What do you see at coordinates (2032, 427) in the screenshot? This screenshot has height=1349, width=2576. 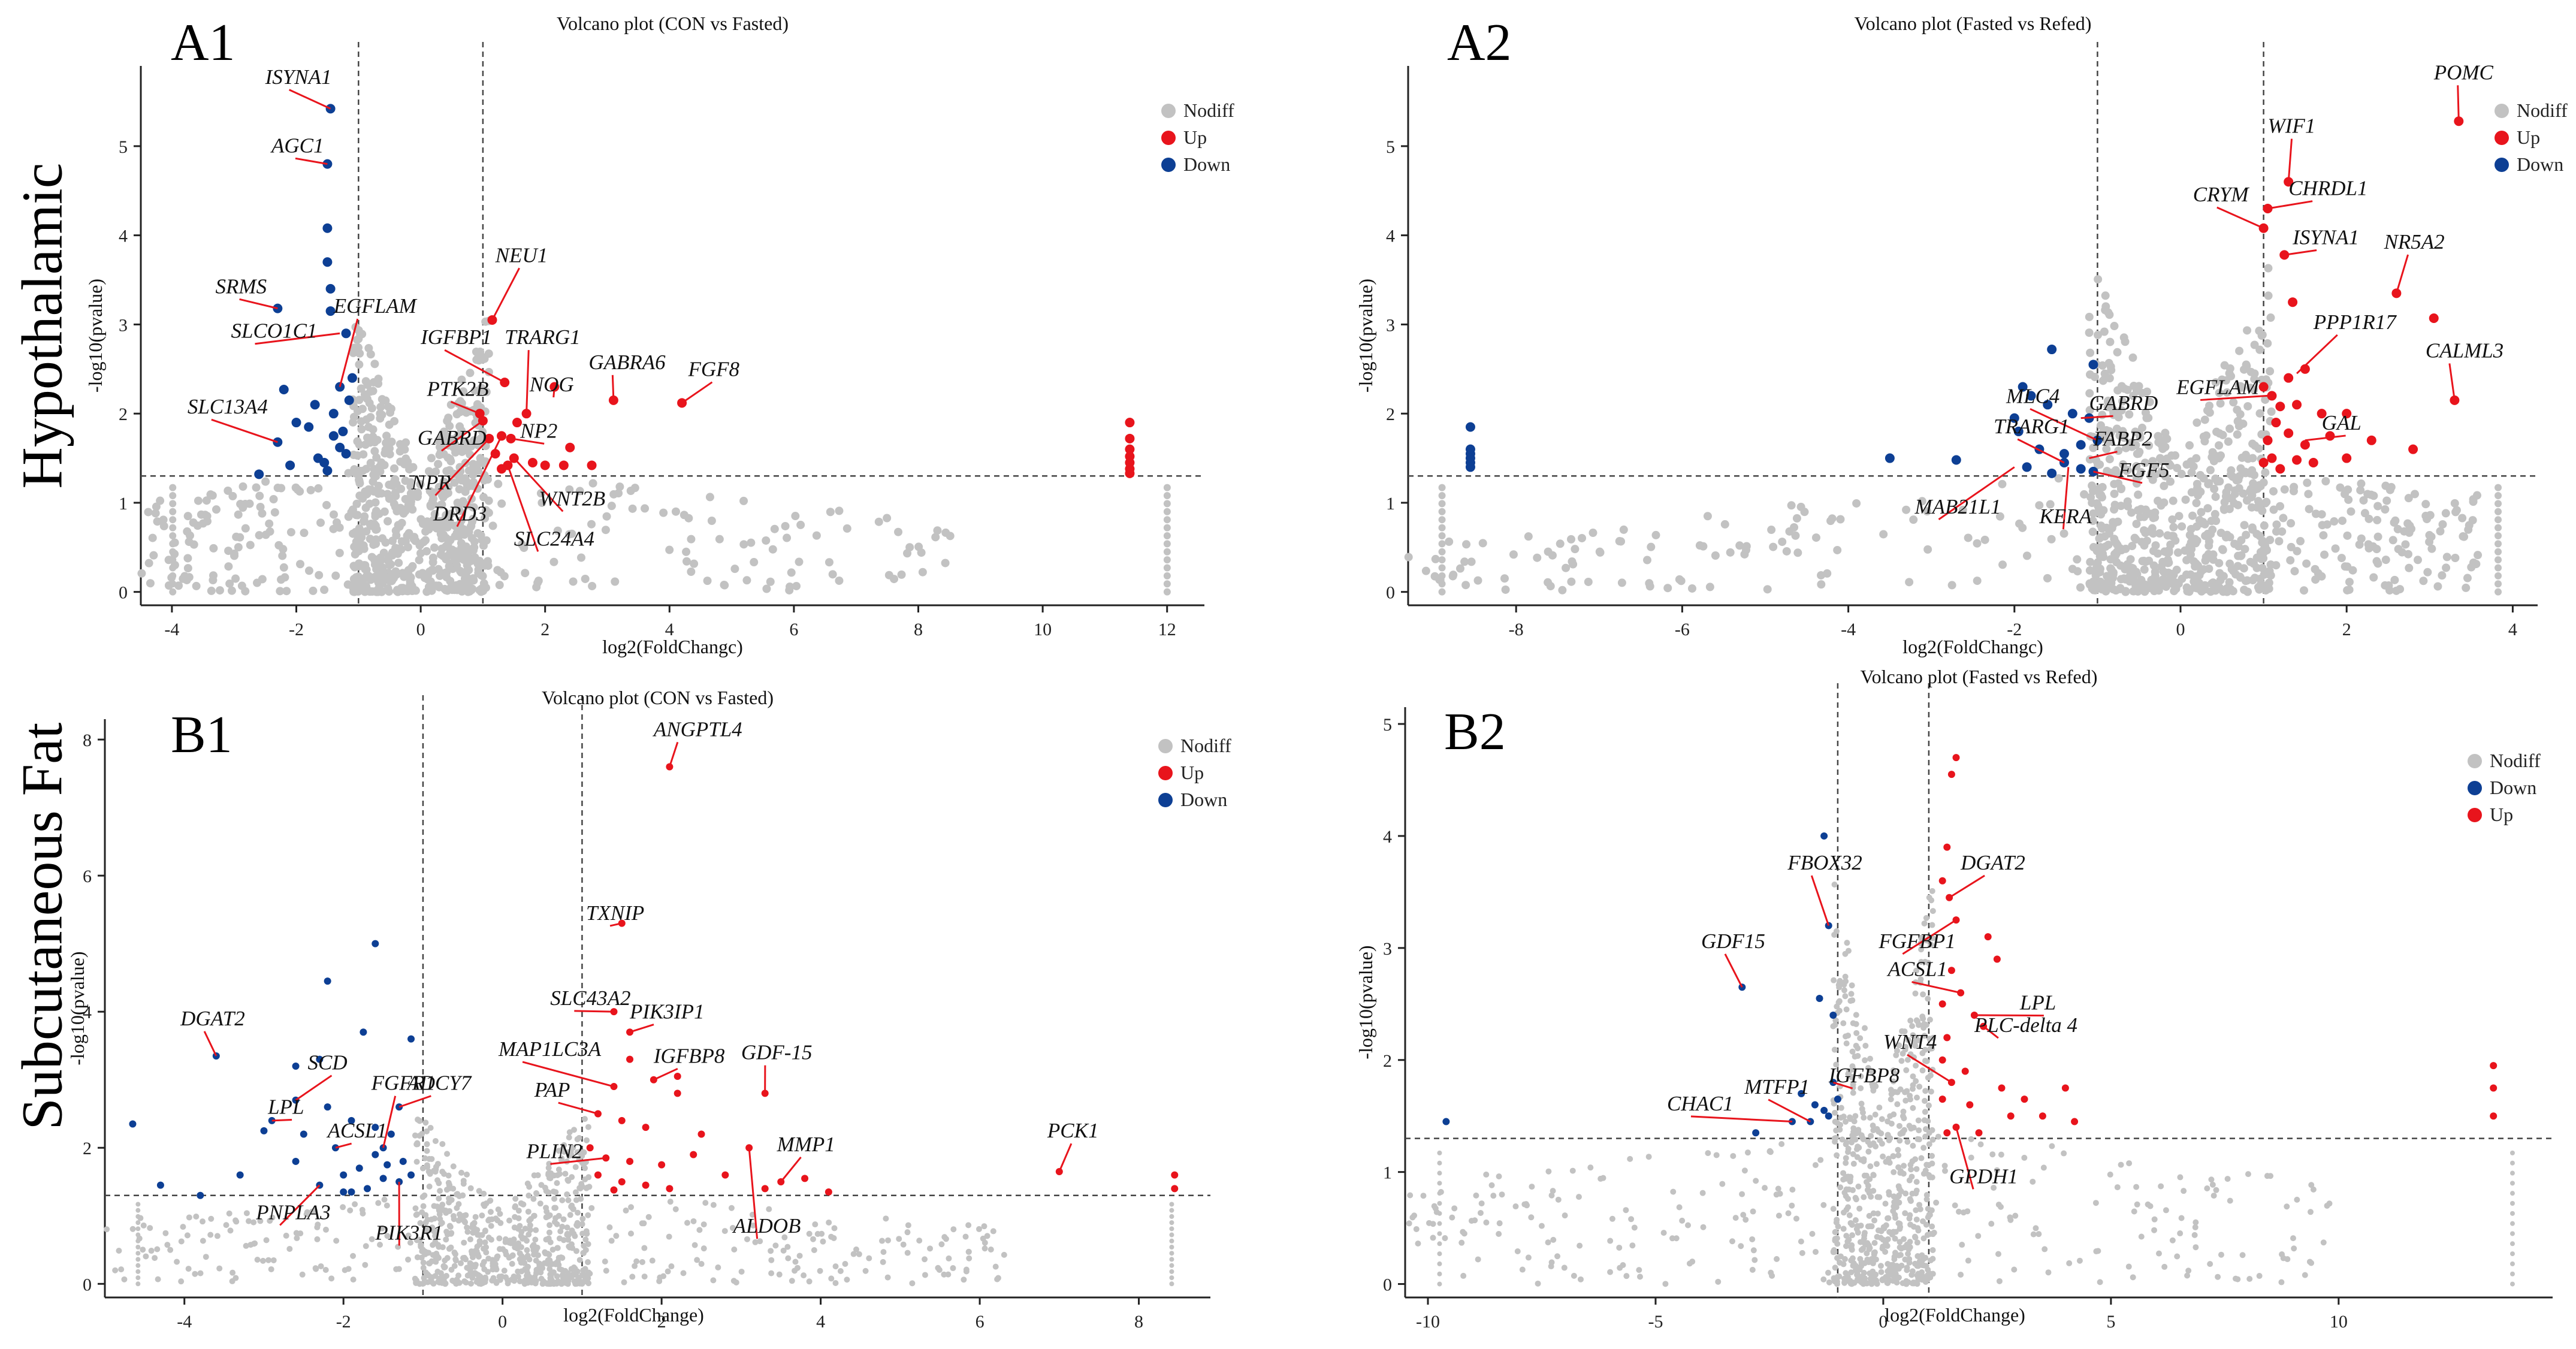 I see `gene-label: TRARG1` at bounding box center [2032, 427].